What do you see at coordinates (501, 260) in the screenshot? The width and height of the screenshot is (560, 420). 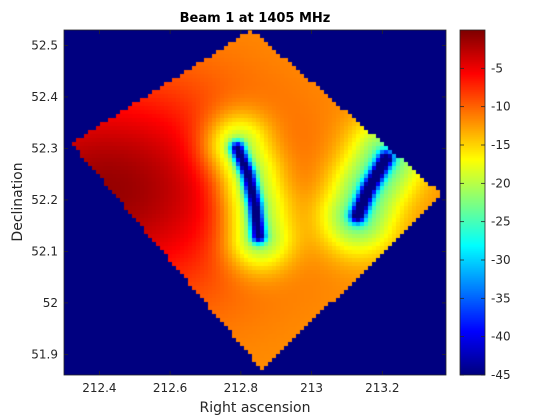 I see `colorbar-tick-label: -30` at bounding box center [501, 260].